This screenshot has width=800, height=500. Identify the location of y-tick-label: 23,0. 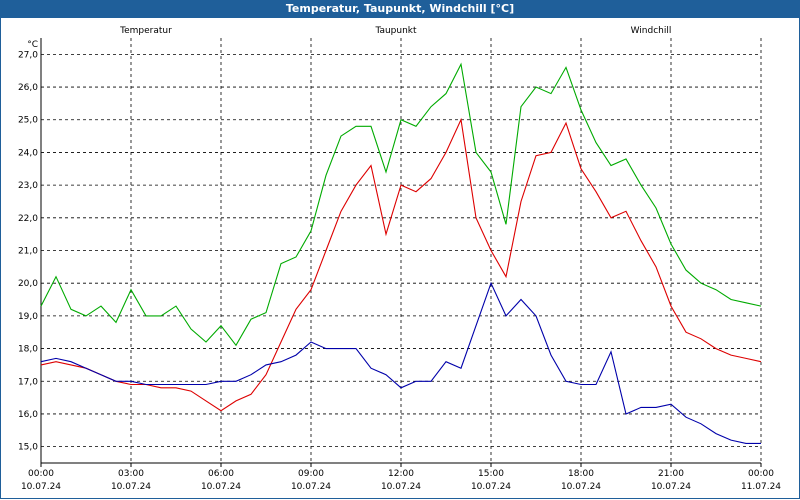
(28, 186).